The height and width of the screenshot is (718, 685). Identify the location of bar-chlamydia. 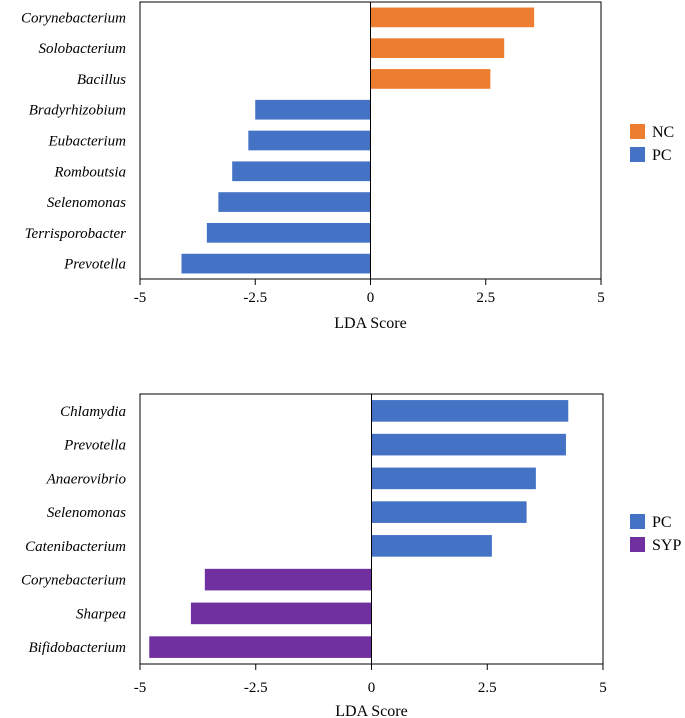
(470, 411).